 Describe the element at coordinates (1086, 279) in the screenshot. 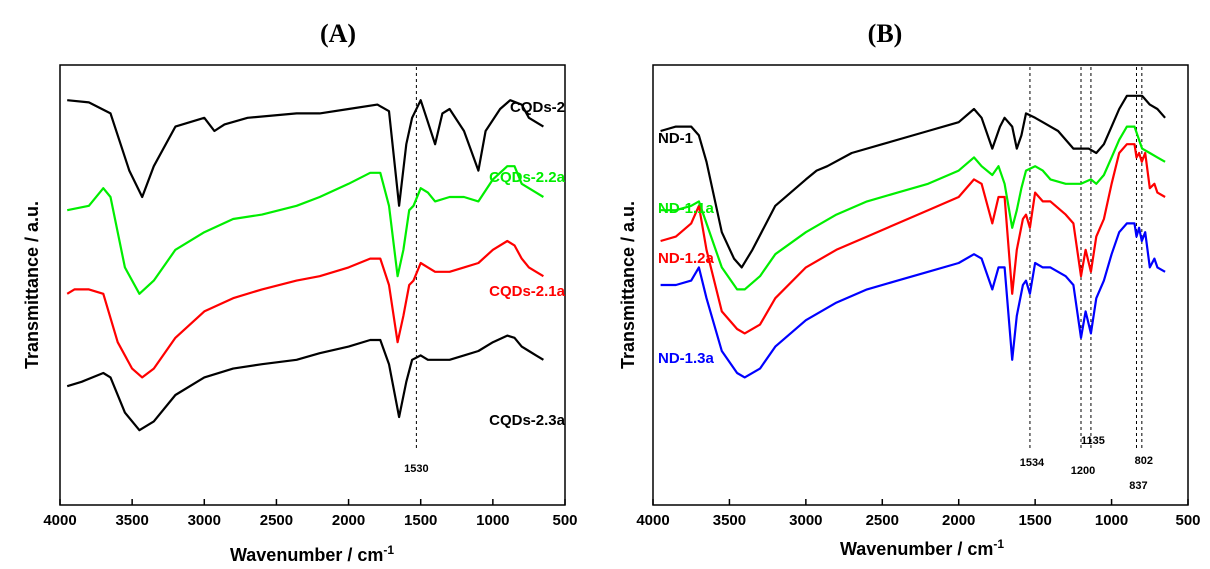

I see `panel-b-annotations: 1534 1200 1135 837 802` at that location.